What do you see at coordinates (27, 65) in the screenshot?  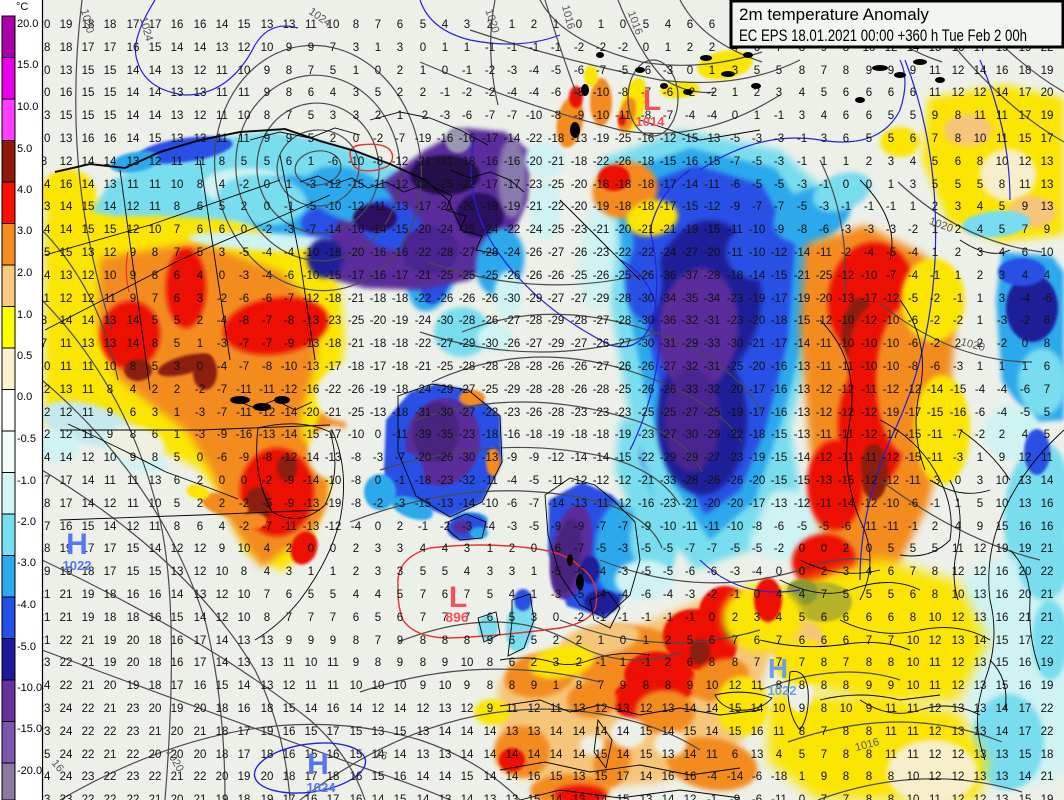 I see `svg-text: 15.0` at bounding box center [27, 65].